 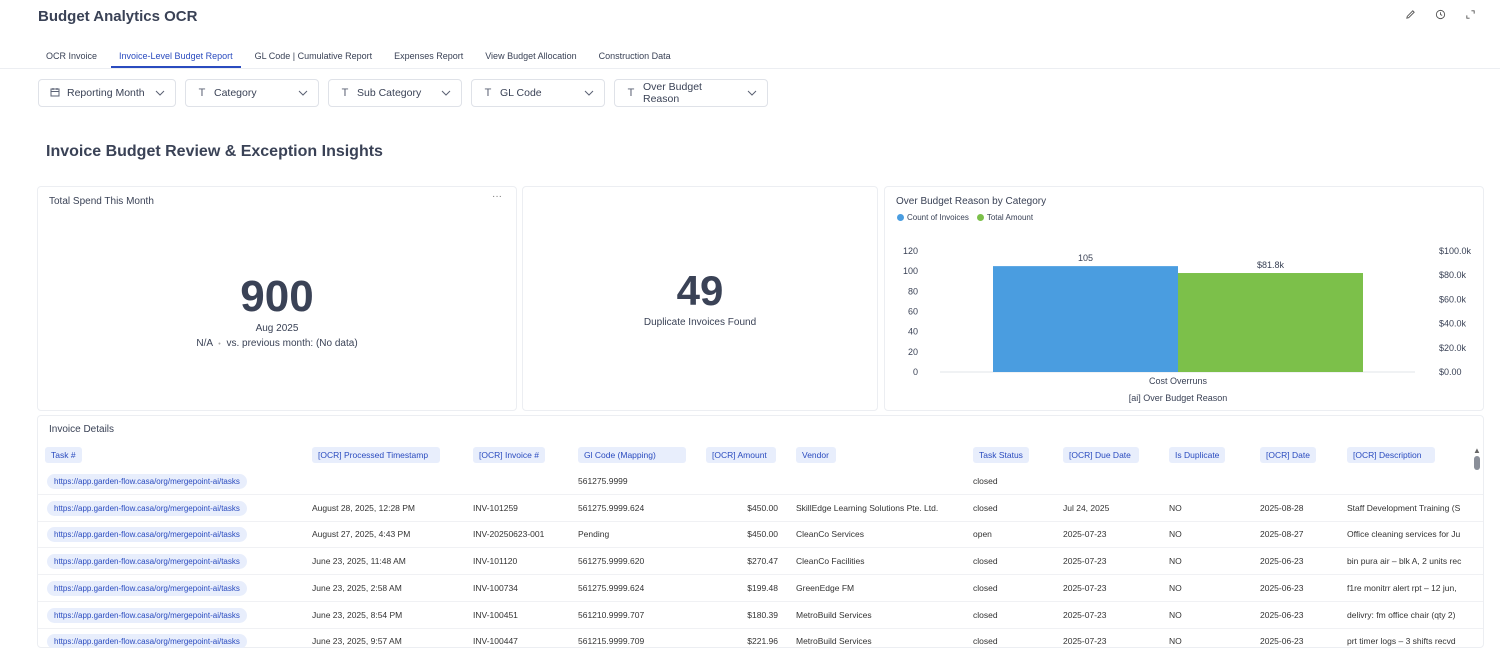 What do you see at coordinates (538, 93) in the screenshot?
I see `filter-gl-code: T GL Code` at bounding box center [538, 93].